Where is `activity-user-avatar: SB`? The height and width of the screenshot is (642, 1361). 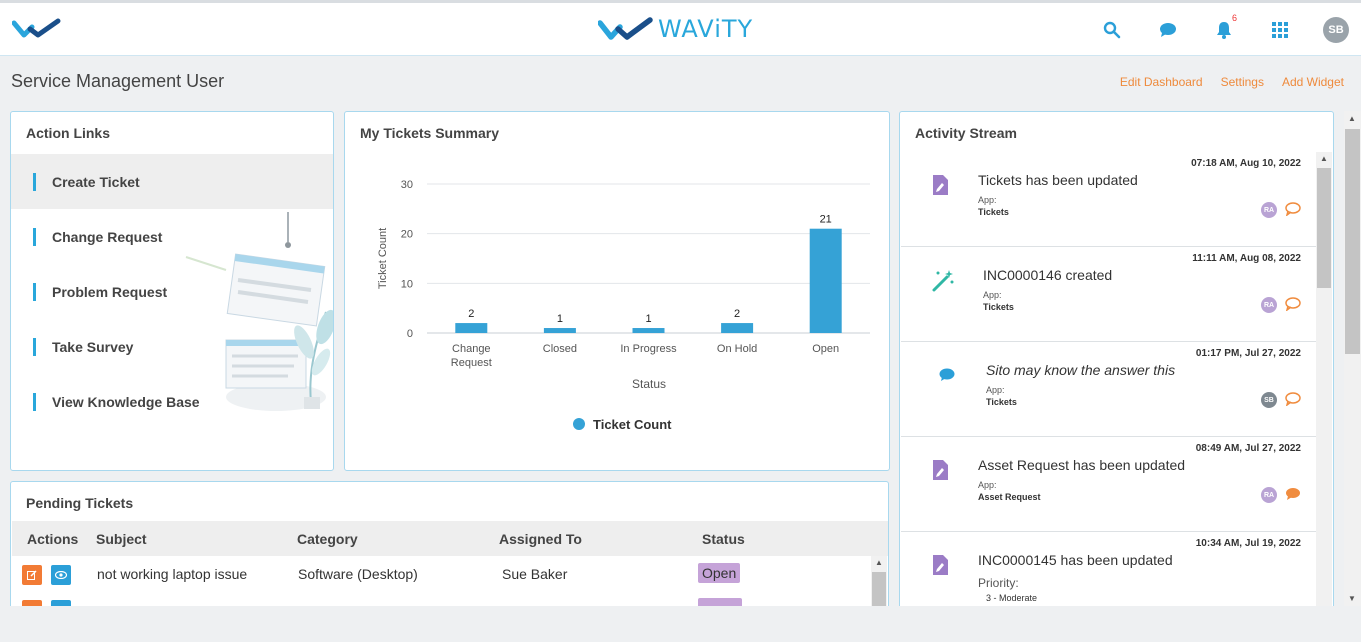 activity-user-avatar: SB is located at coordinates (1269, 400).